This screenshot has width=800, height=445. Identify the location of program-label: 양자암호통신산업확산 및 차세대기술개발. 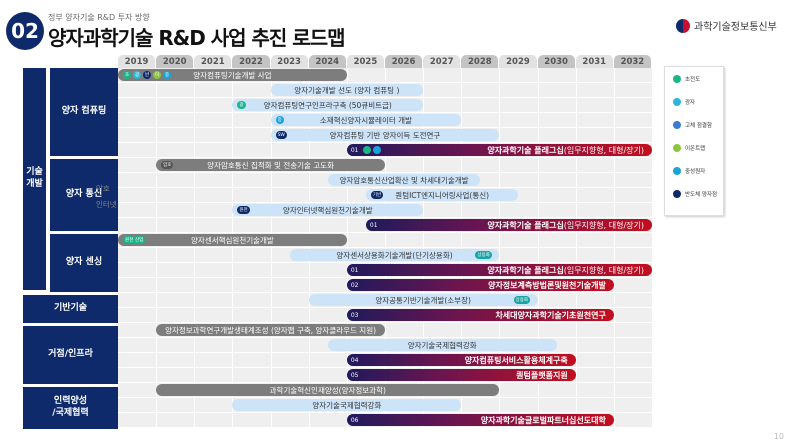
(404, 180).